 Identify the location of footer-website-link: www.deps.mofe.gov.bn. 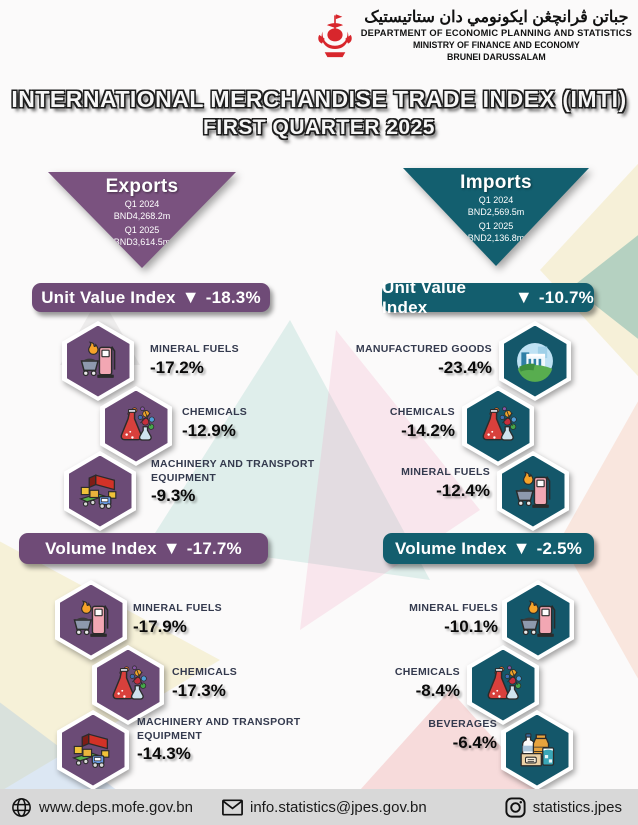
(101, 807).